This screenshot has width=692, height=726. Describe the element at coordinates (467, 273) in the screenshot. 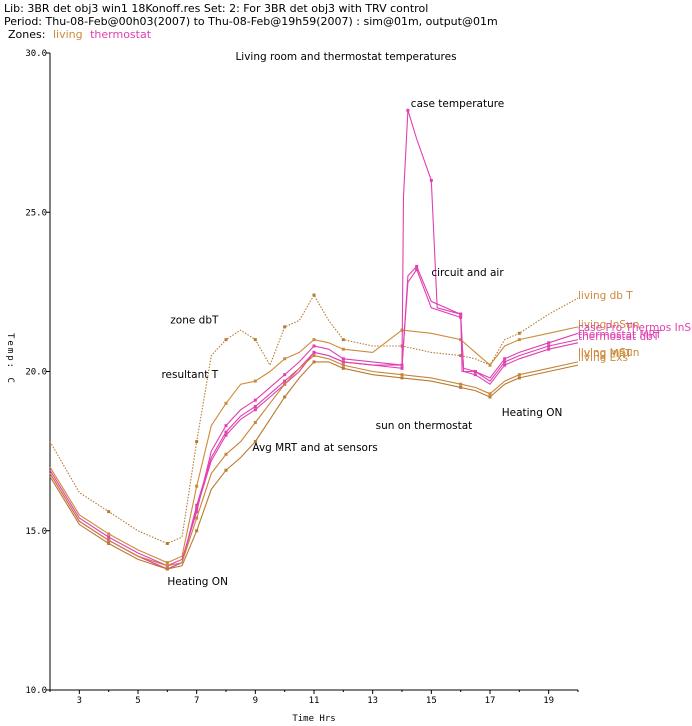

I see `chart-annotation: circuit and air` at that location.